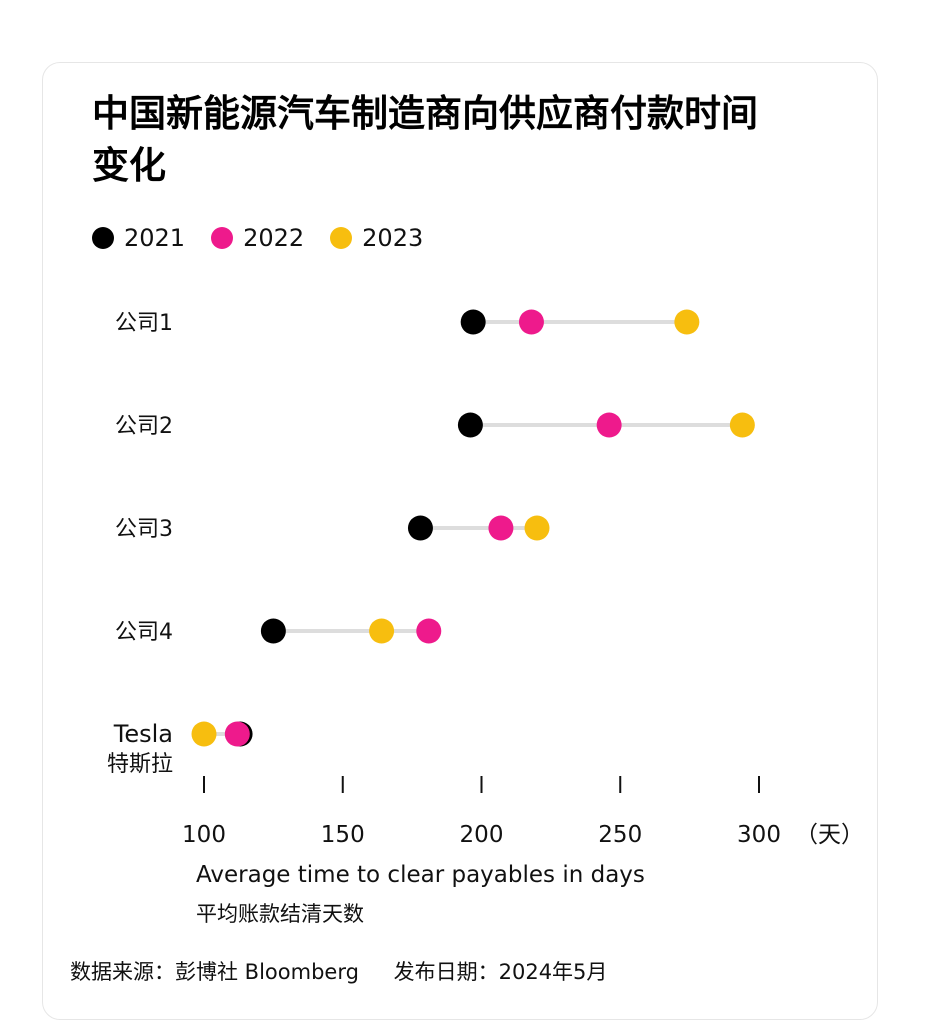 The width and height of the screenshot is (925, 1030). I want to click on dot-4-2023, so click(382, 631).